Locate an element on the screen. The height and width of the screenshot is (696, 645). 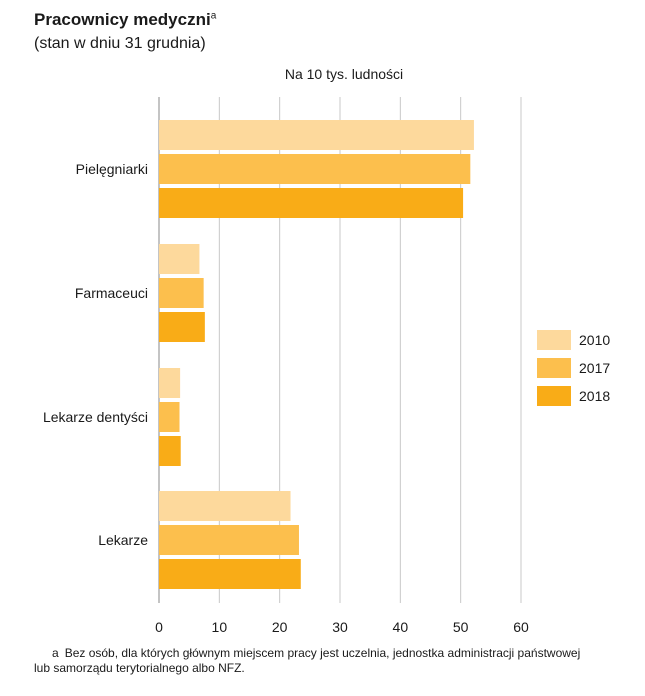
legend-label: 2018 is located at coordinates (594, 396).